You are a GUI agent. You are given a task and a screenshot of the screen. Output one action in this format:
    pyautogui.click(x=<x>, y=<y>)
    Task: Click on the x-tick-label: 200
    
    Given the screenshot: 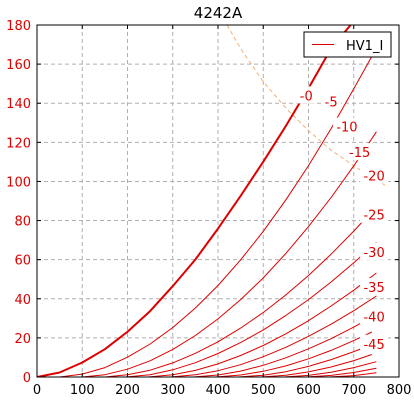 What is the action you would take?
    pyautogui.click(x=127, y=390)
    